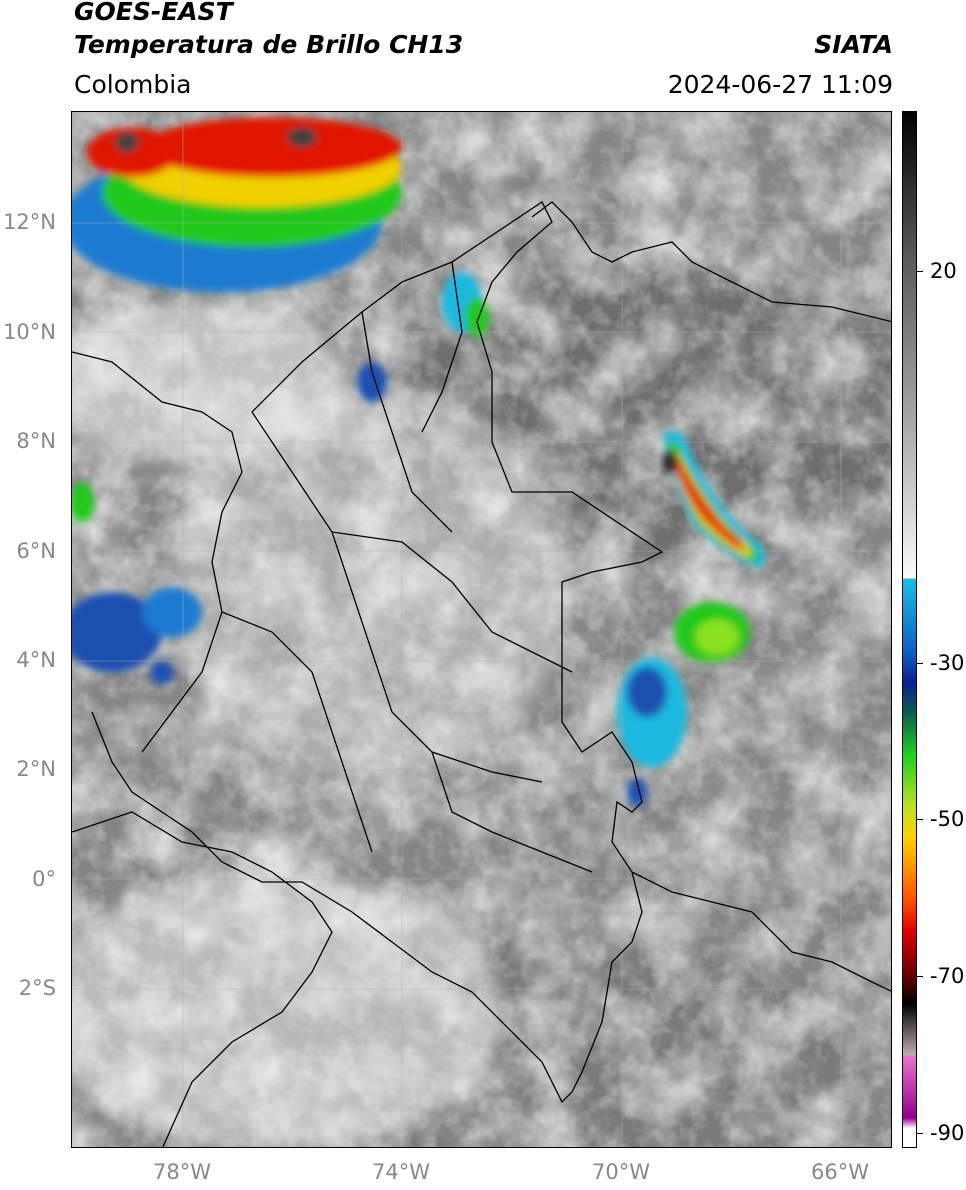 This screenshot has height=1190, width=966. I want to click on title-line2: Temperatura de Brillo CH13, so click(269, 44).